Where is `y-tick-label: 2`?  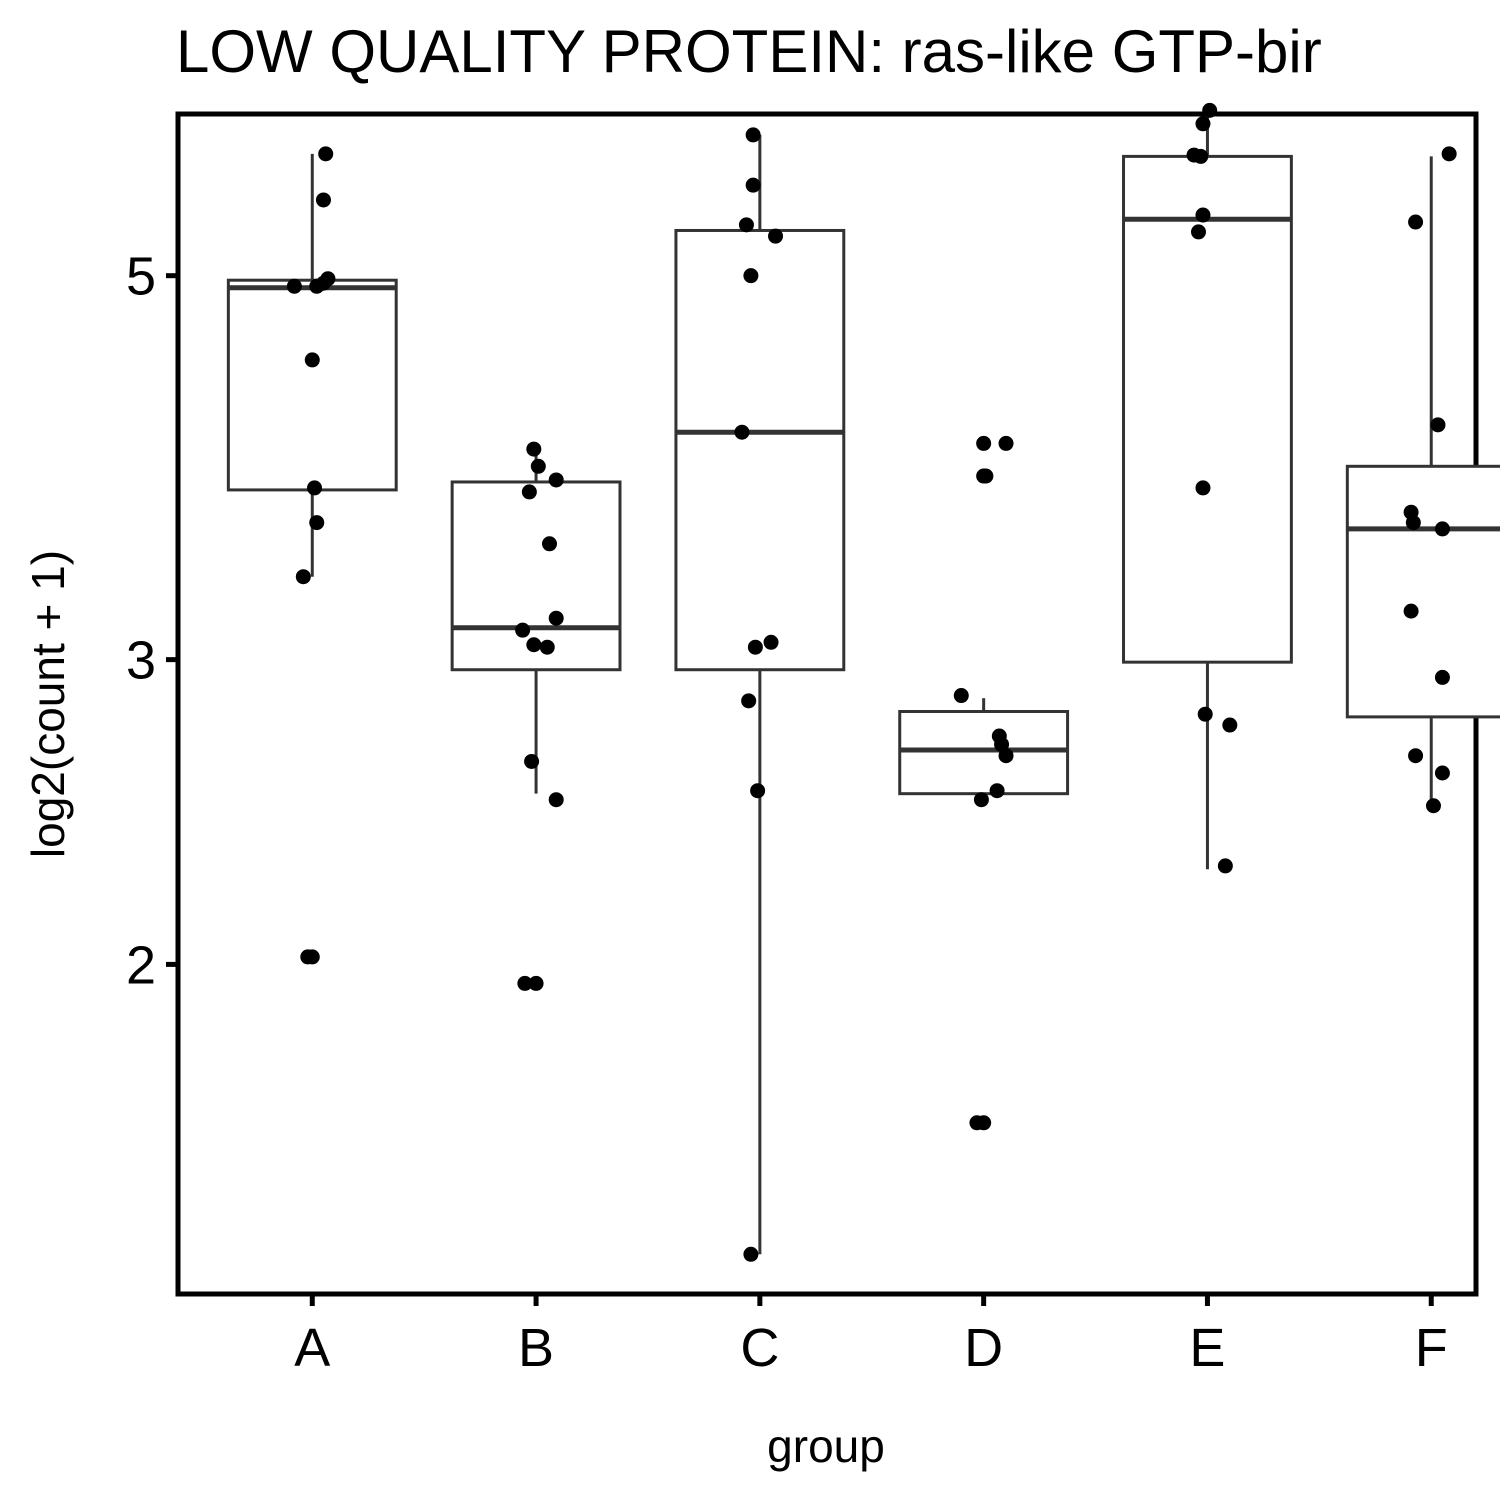
y-tick-label: 2 is located at coordinates (141, 965).